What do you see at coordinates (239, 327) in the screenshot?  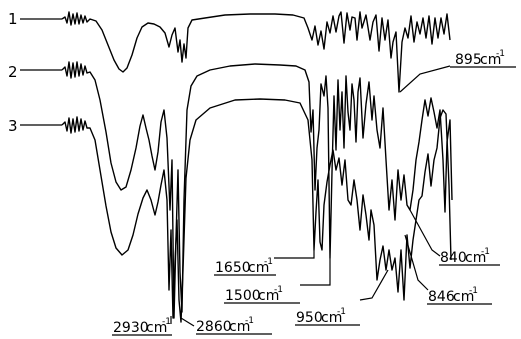 I see `annotation-2860-unit: cm` at bounding box center [239, 327].